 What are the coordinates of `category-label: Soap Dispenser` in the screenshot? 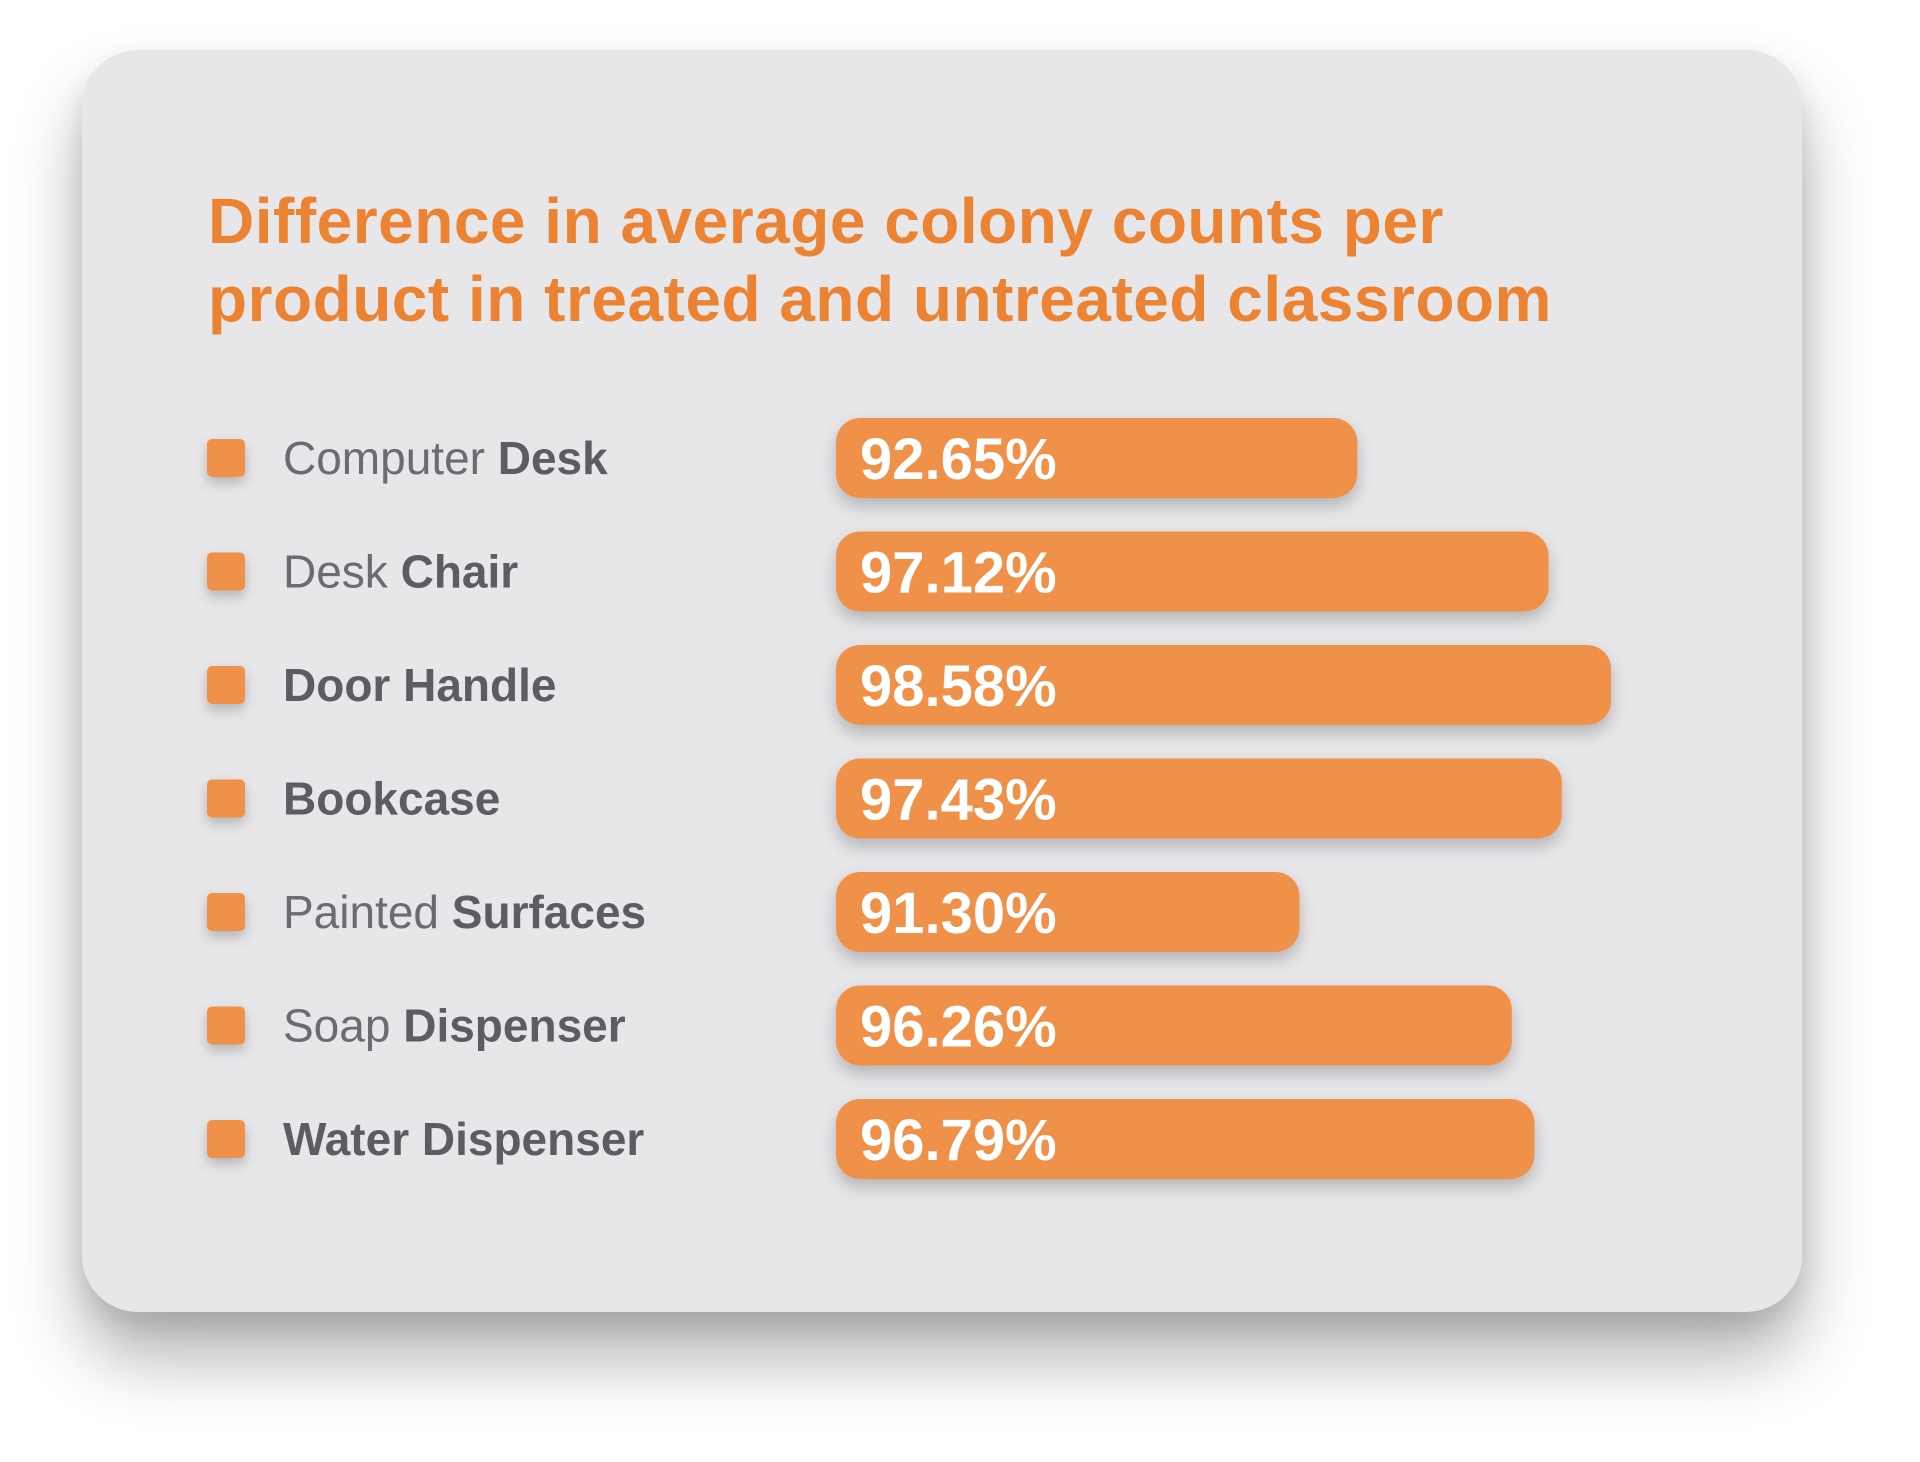 It's located at (454, 1026).